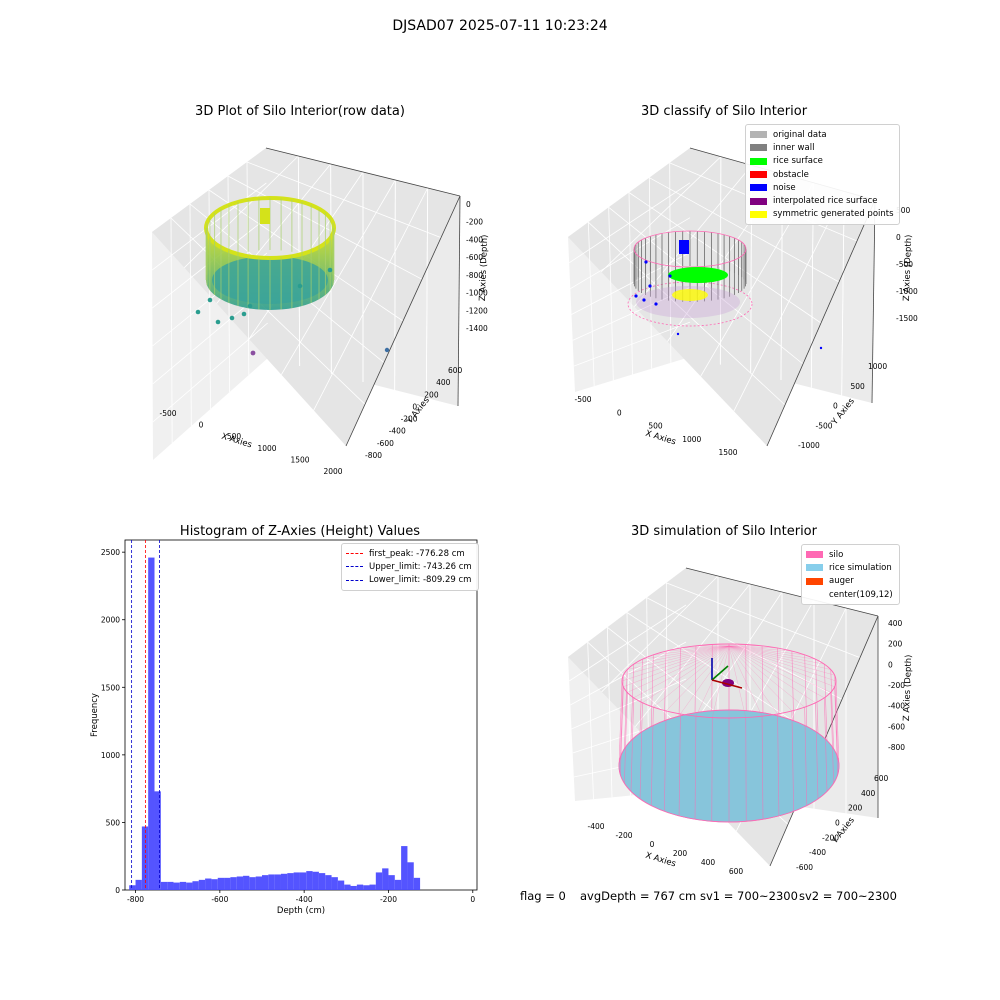 This screenshot has width=1000, height=1000. I want to click on classify-legend-label: interpolated rice surface, so click(825, 201).